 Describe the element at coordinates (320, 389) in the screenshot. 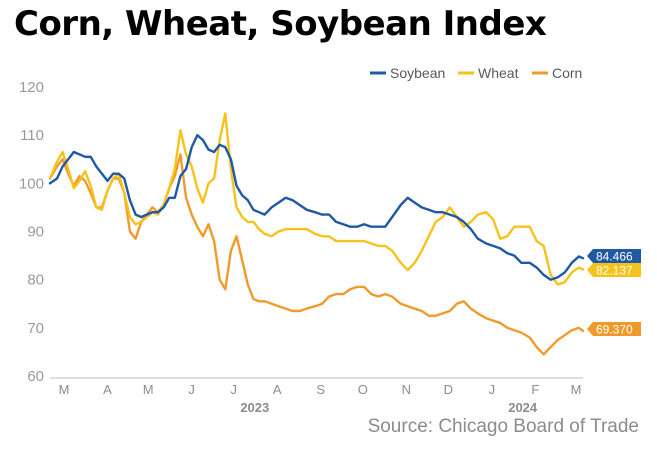

I see `x-tick-label: S` at that location.